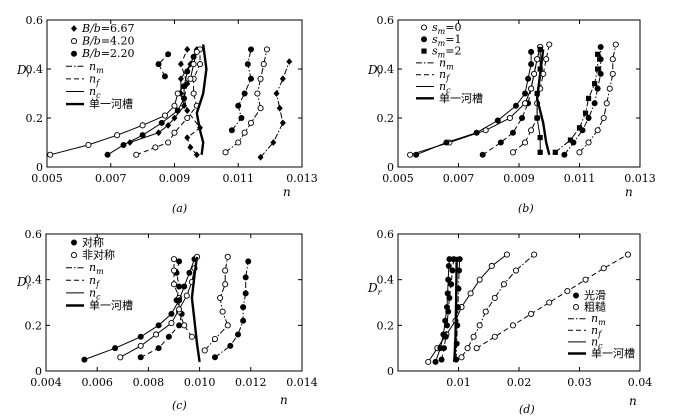 This screenshot has width=684, height=419. I want to click on panel-label: (c), so click(179, 405).